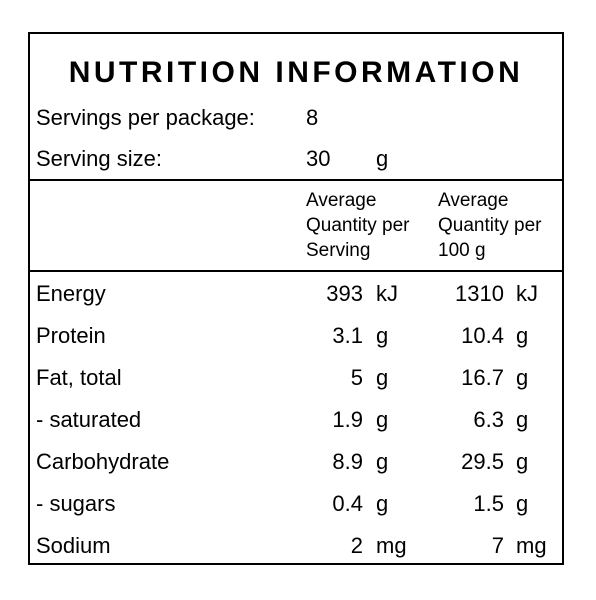 This screenshot has width=596, height=600. Describe the element at coordinates (89, 419) in the screenshot. I see `nutrient-name: - saturated` at that location.